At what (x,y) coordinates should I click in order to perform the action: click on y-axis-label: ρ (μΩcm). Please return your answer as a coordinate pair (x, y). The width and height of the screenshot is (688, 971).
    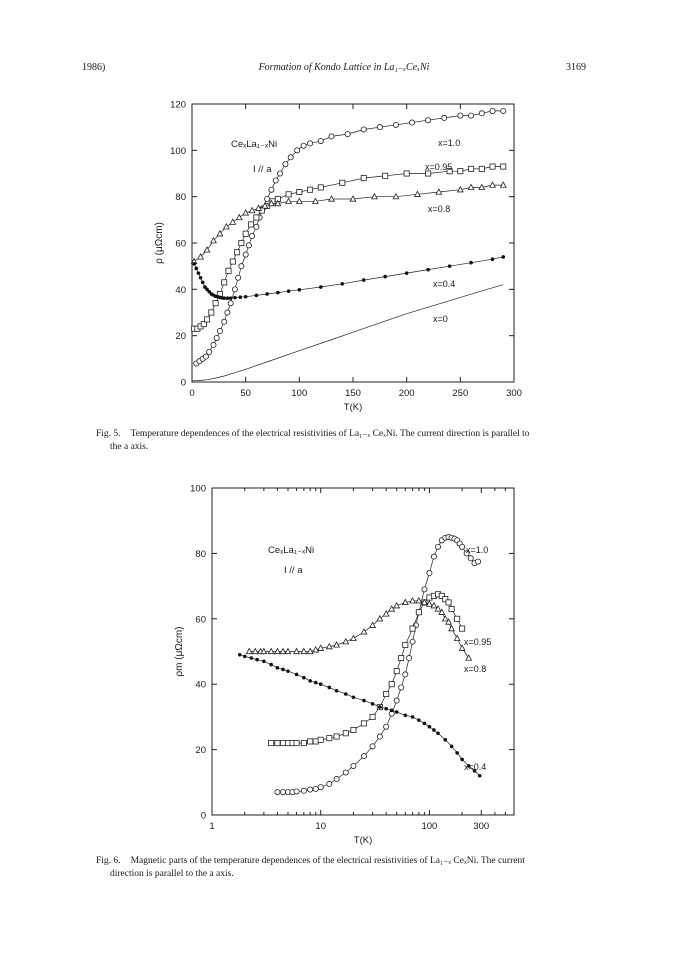
    Looking at the image, I should click on (159, 243).